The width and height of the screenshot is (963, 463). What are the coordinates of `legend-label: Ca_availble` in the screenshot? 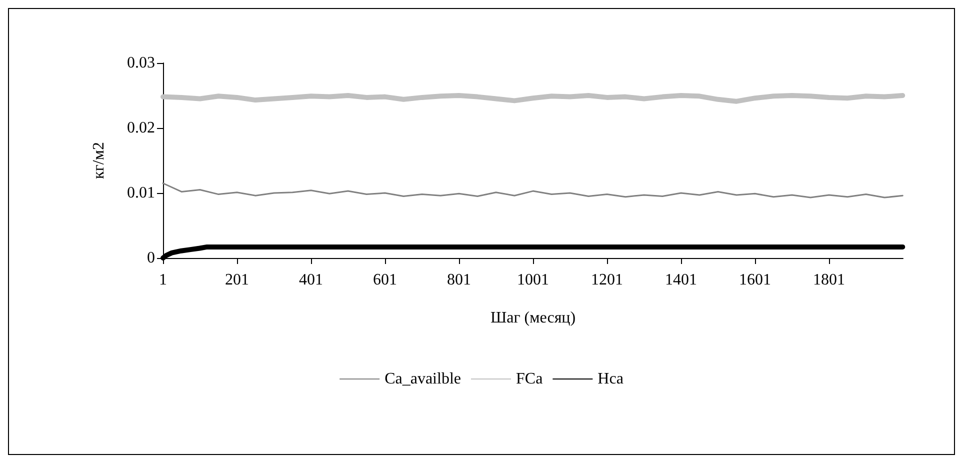 It's located at (422, 379).